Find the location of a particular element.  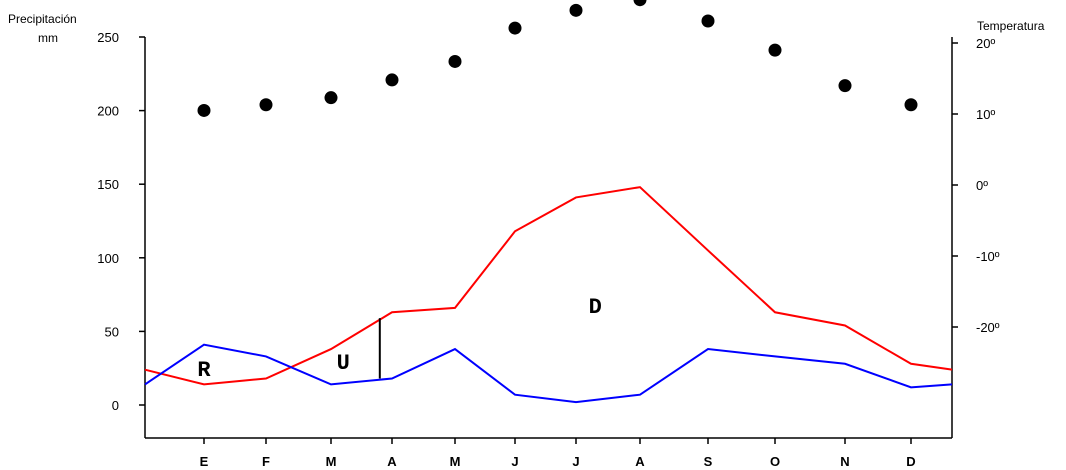

left-axis-title: Precipitación is located at coordinates (42, 19).